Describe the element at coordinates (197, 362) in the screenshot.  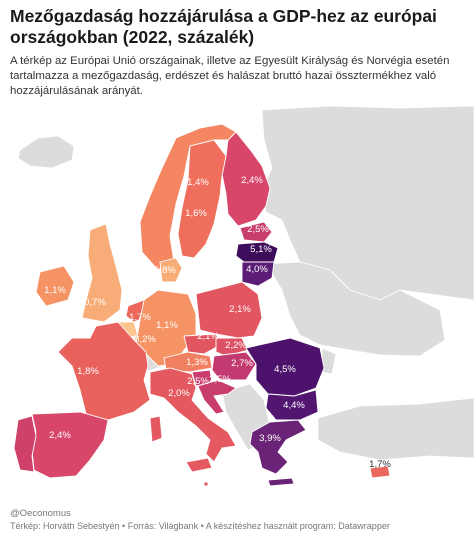
I see `value-label-austria: 1,3%` at that location.